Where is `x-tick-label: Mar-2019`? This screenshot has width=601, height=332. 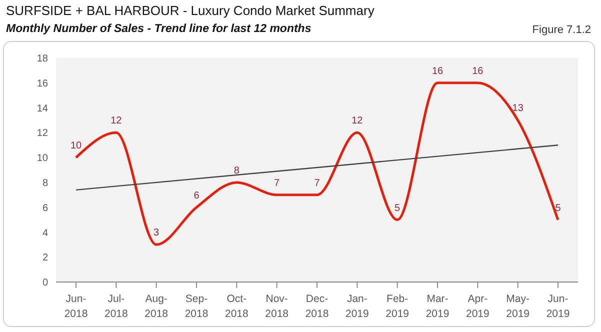 x-tick-label: Mar-2019 is located at coordinates (438, 306).